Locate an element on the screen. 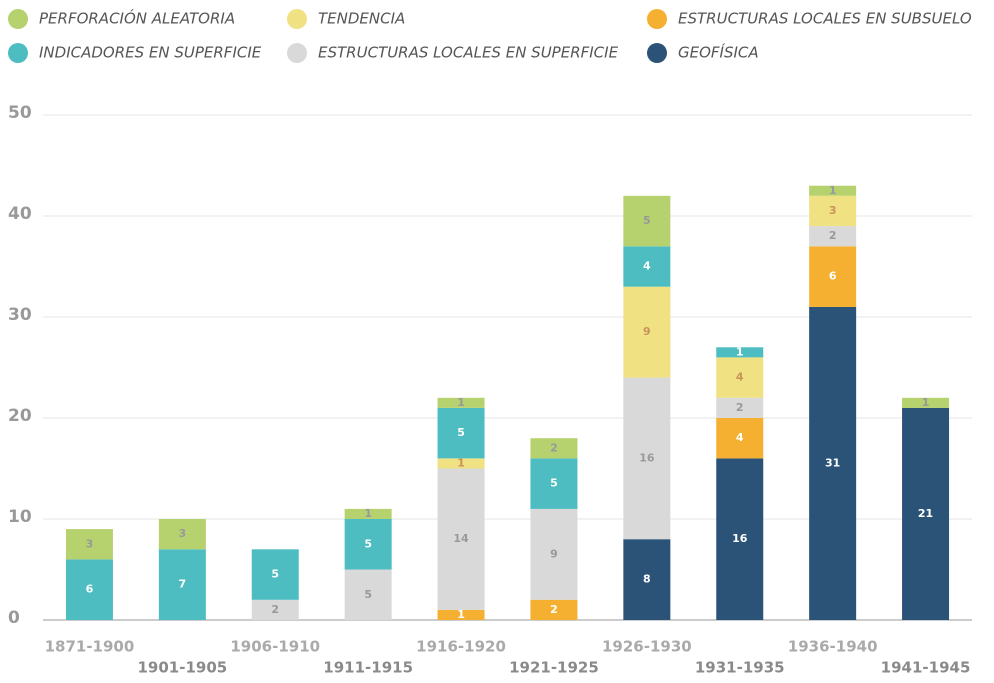  x-tick-label: 1921-1925 is located at coordinates (554, 668).